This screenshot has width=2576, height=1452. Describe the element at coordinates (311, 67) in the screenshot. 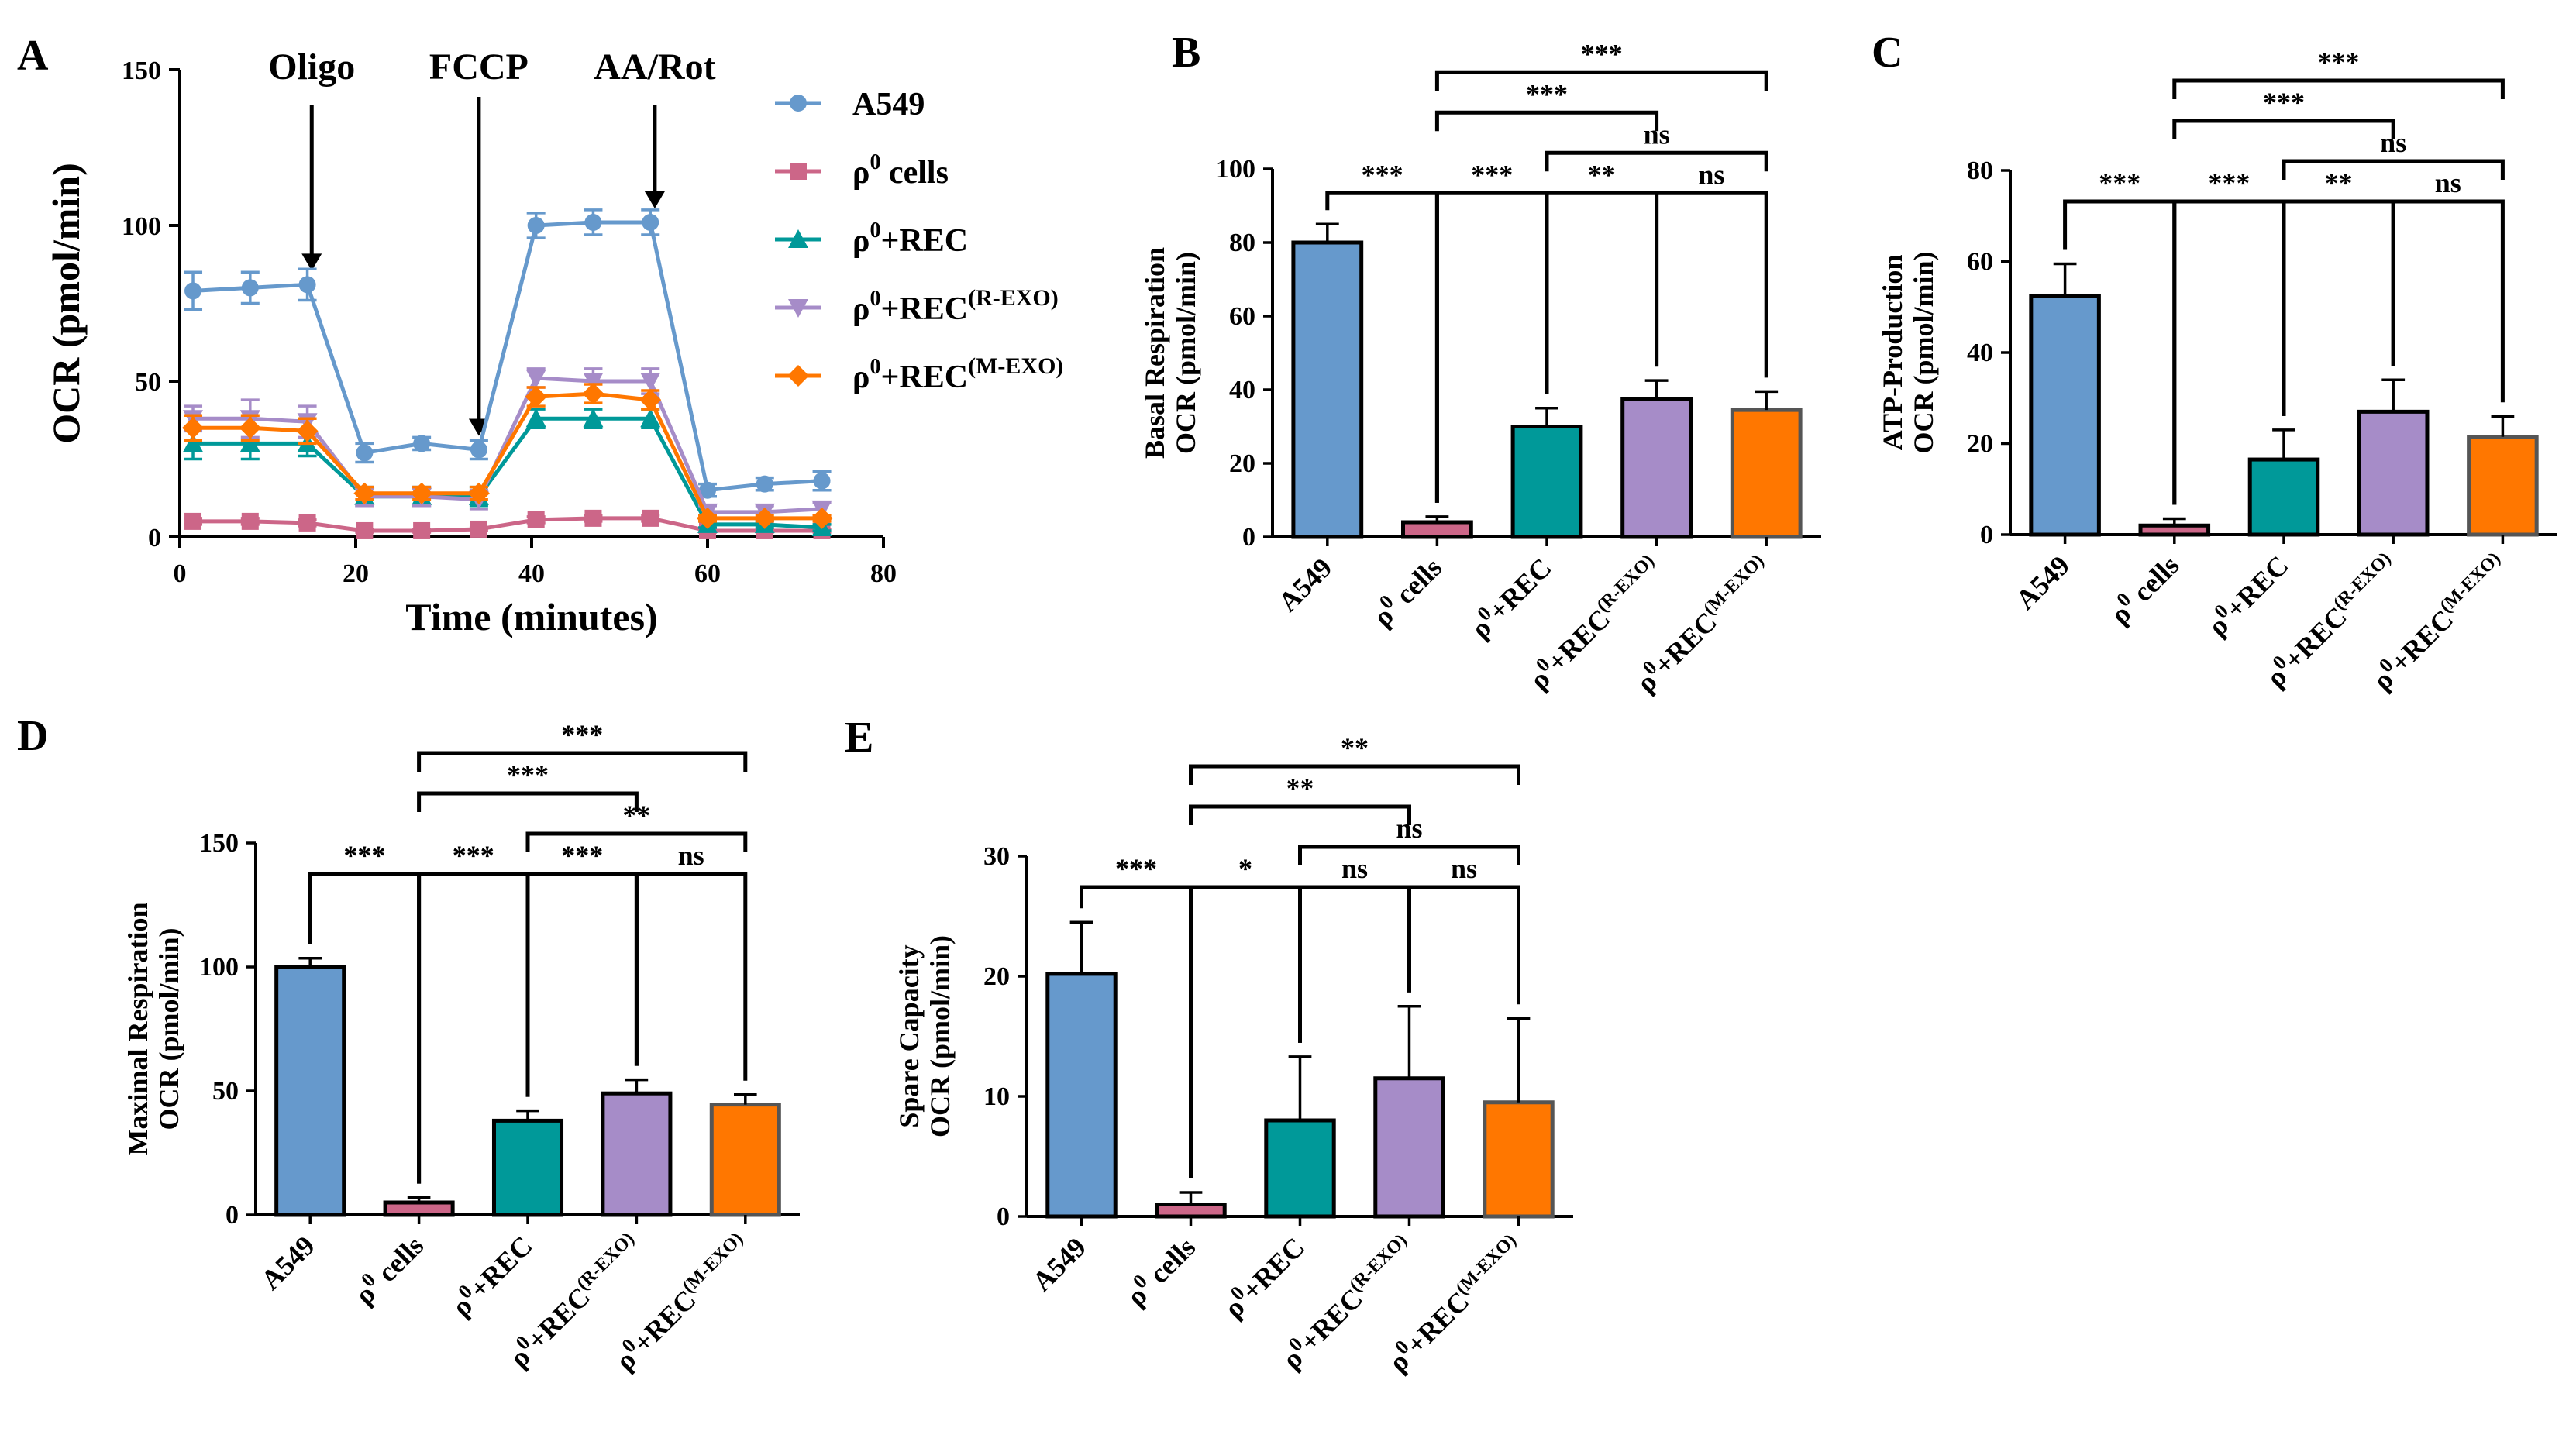

I see `treatment-label: Oligo` at that location.